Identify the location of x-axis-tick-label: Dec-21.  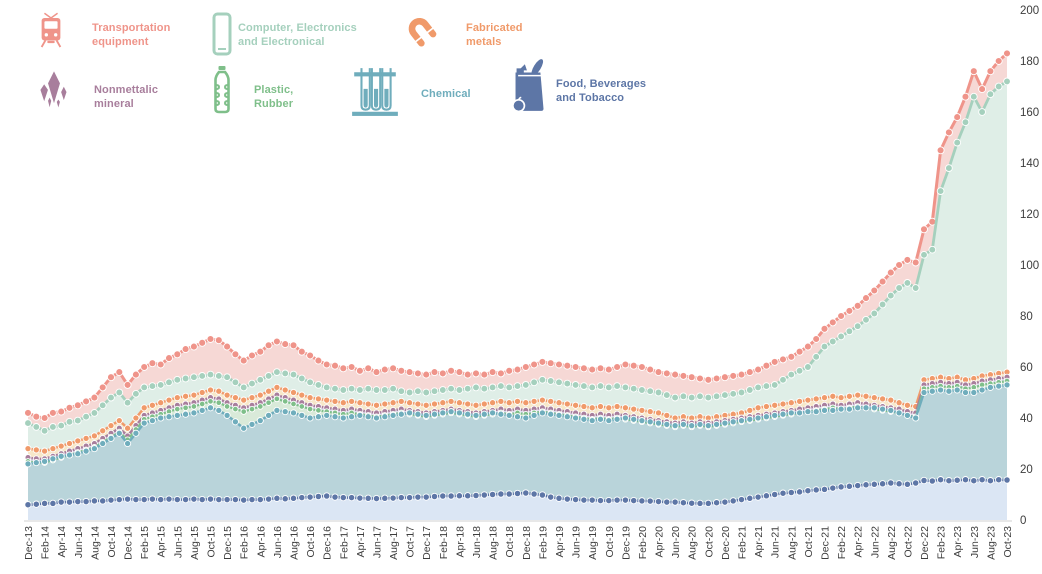
(826, 543).